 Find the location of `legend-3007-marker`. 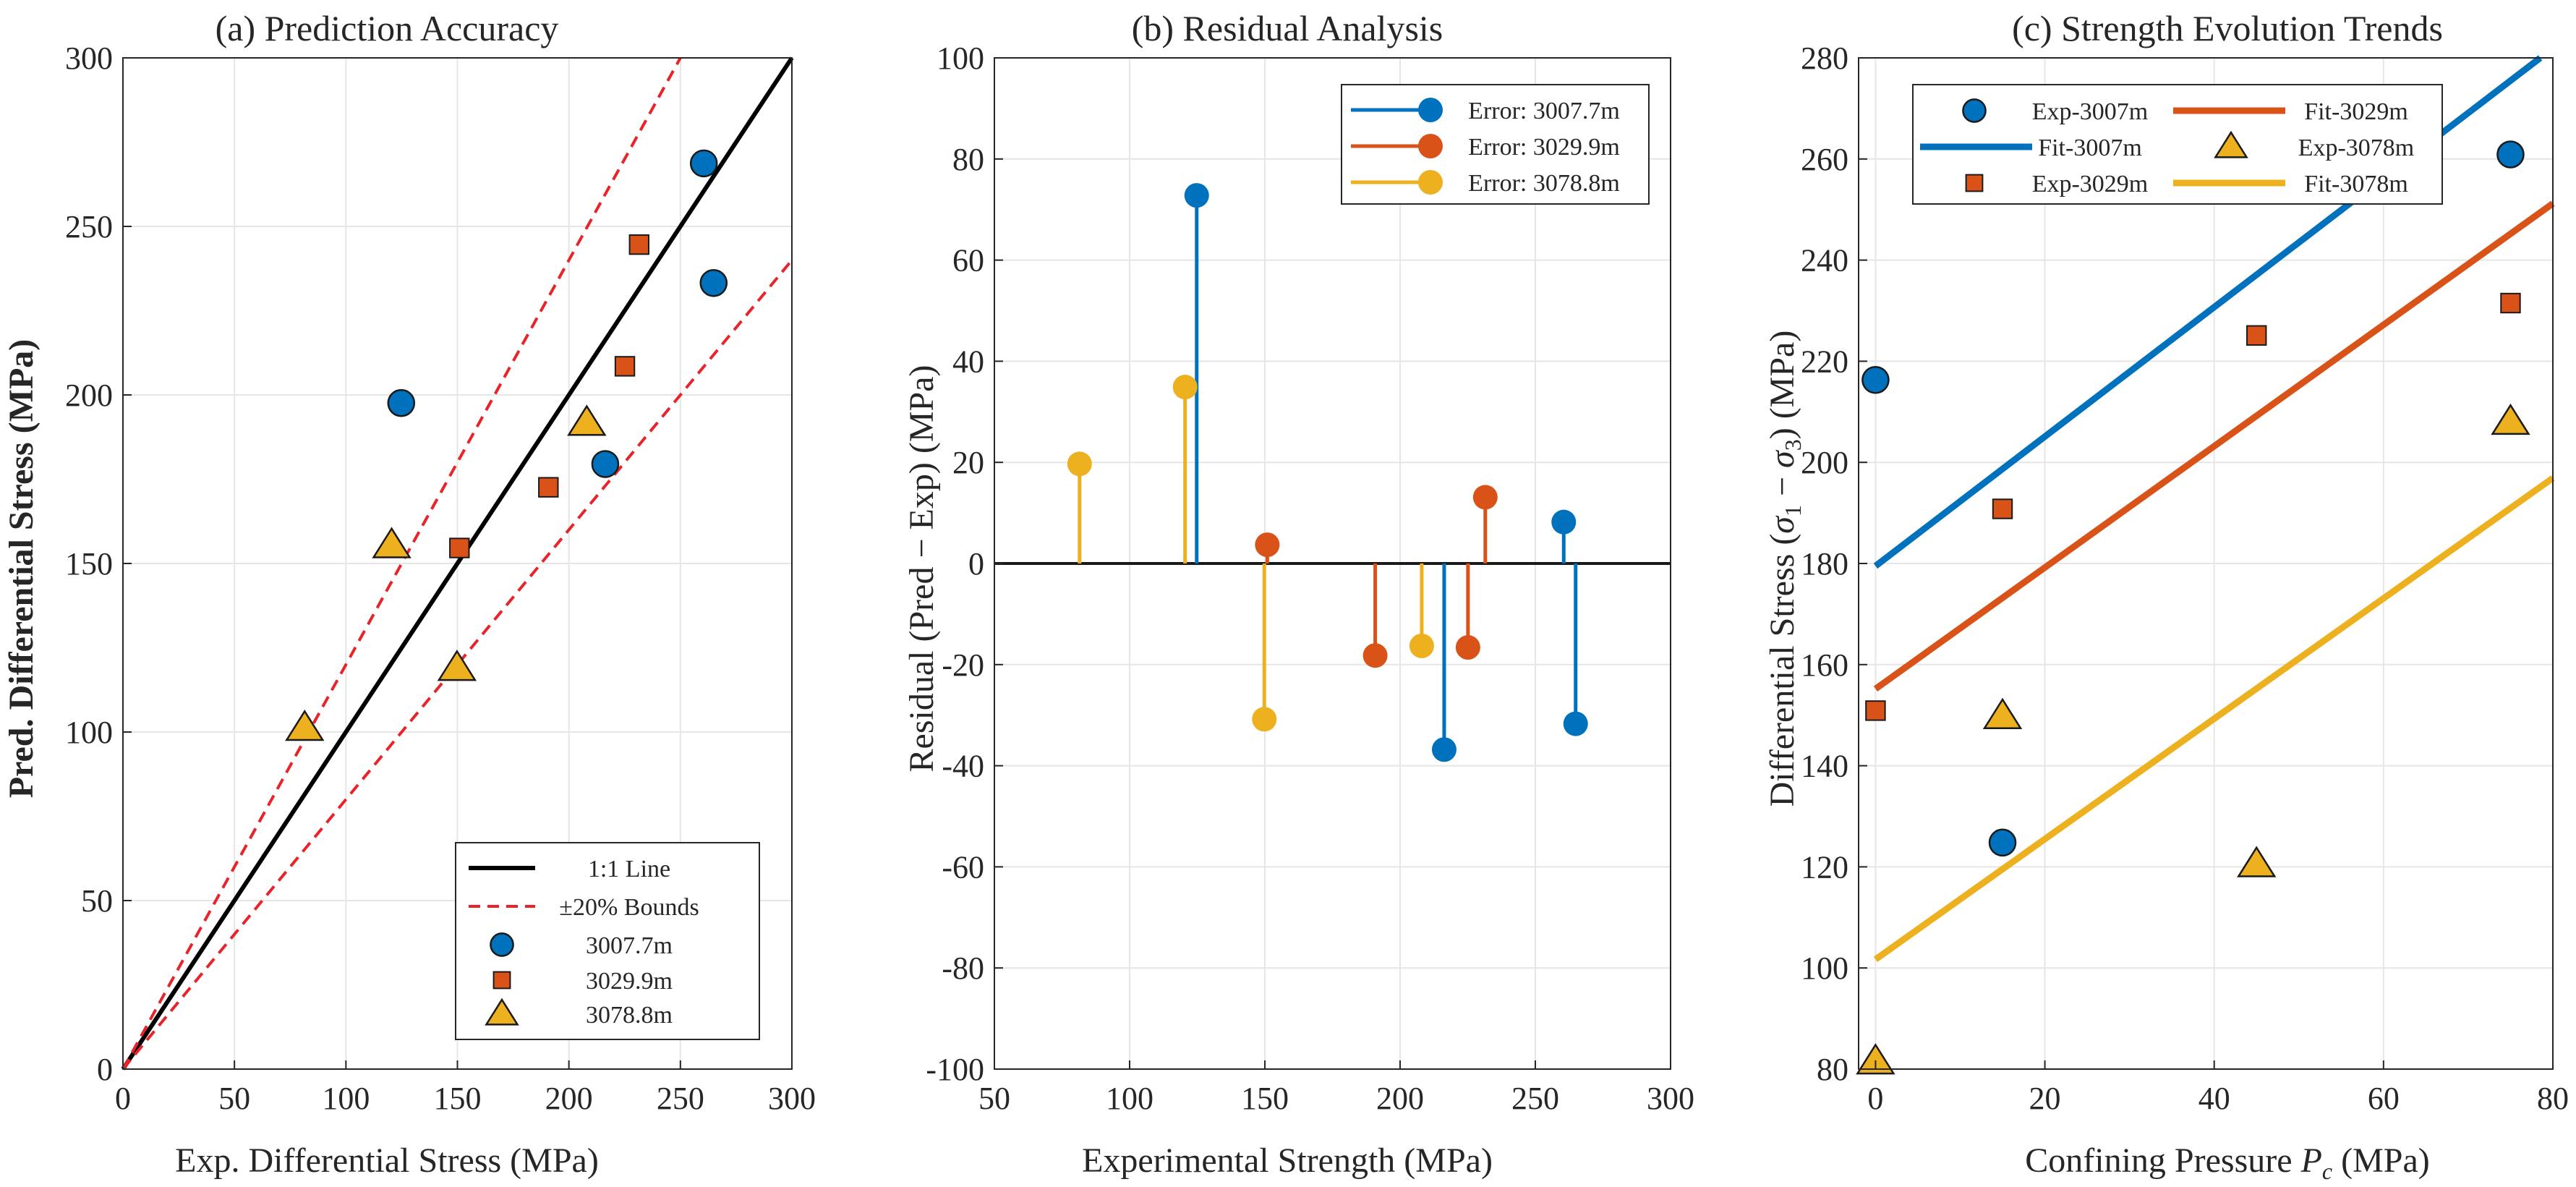

legend-3007-marker is located at coordinates (502, 944).